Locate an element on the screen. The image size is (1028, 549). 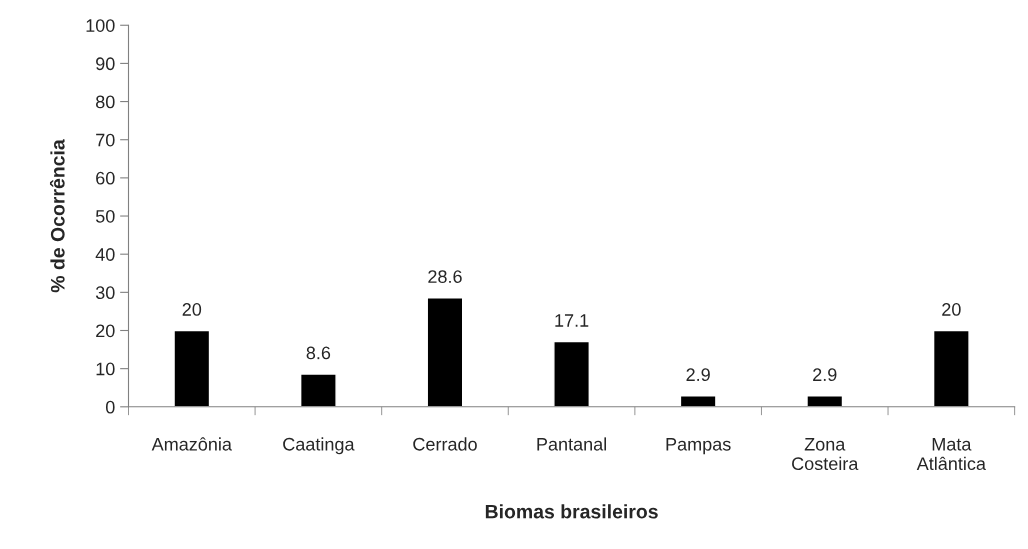
x-tick-label: Zona Costeira is located at coordinates (825, 454).